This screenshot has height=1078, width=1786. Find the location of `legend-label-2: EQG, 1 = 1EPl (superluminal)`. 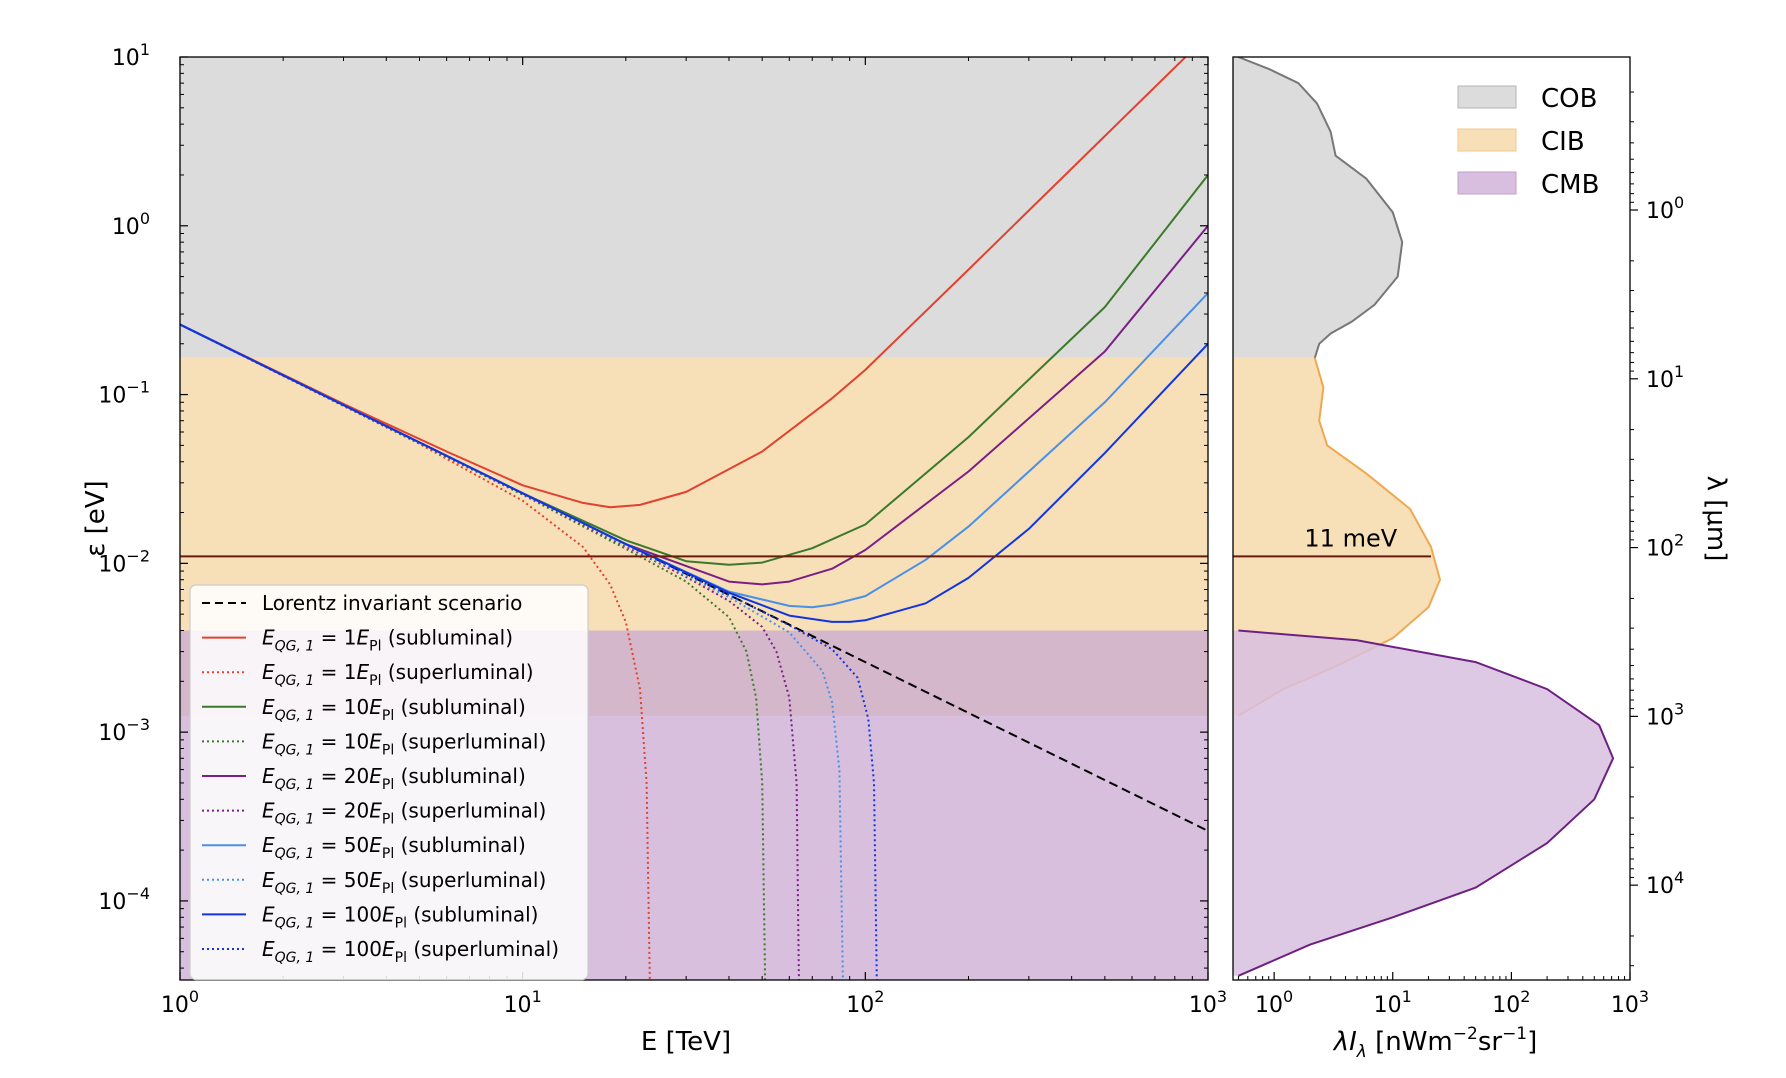

legend-label-2: EQG, 1 = 1EPl (superluminal) is located at coordinates (398, 674).